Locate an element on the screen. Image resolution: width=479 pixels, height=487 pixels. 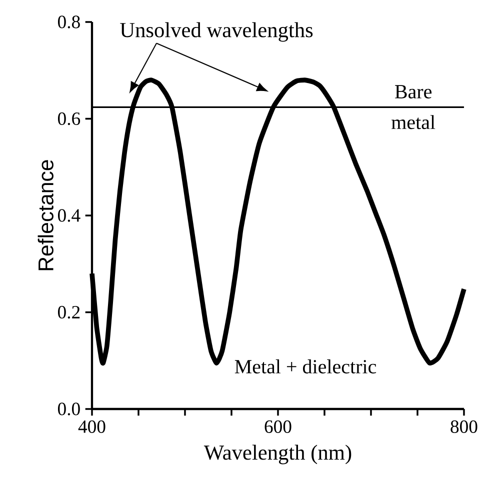
x-tick-label: 600 is located at coordinates (278, 426).